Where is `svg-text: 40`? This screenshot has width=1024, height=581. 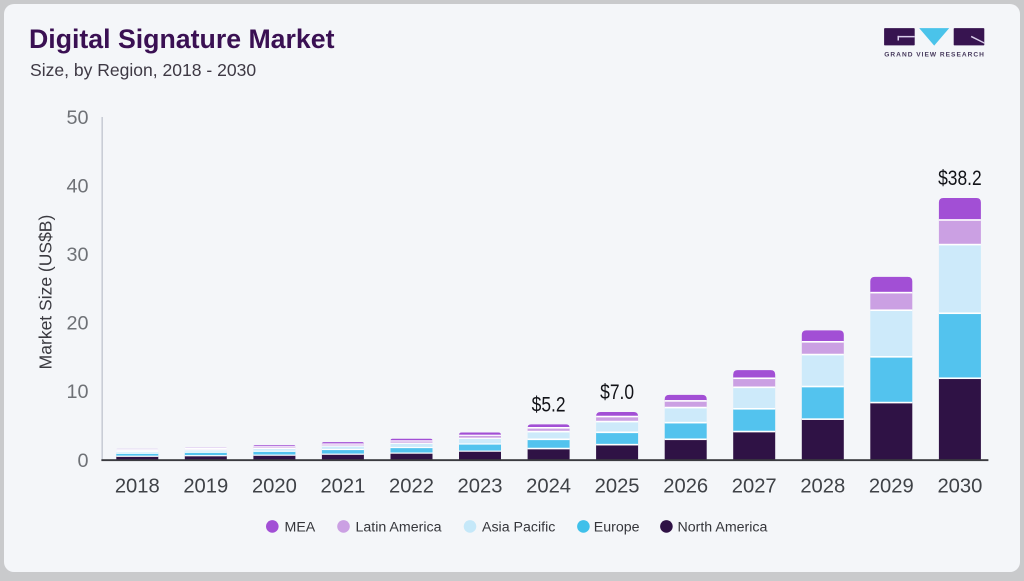 svg-text: 40 is located at coordinates (77, 186).